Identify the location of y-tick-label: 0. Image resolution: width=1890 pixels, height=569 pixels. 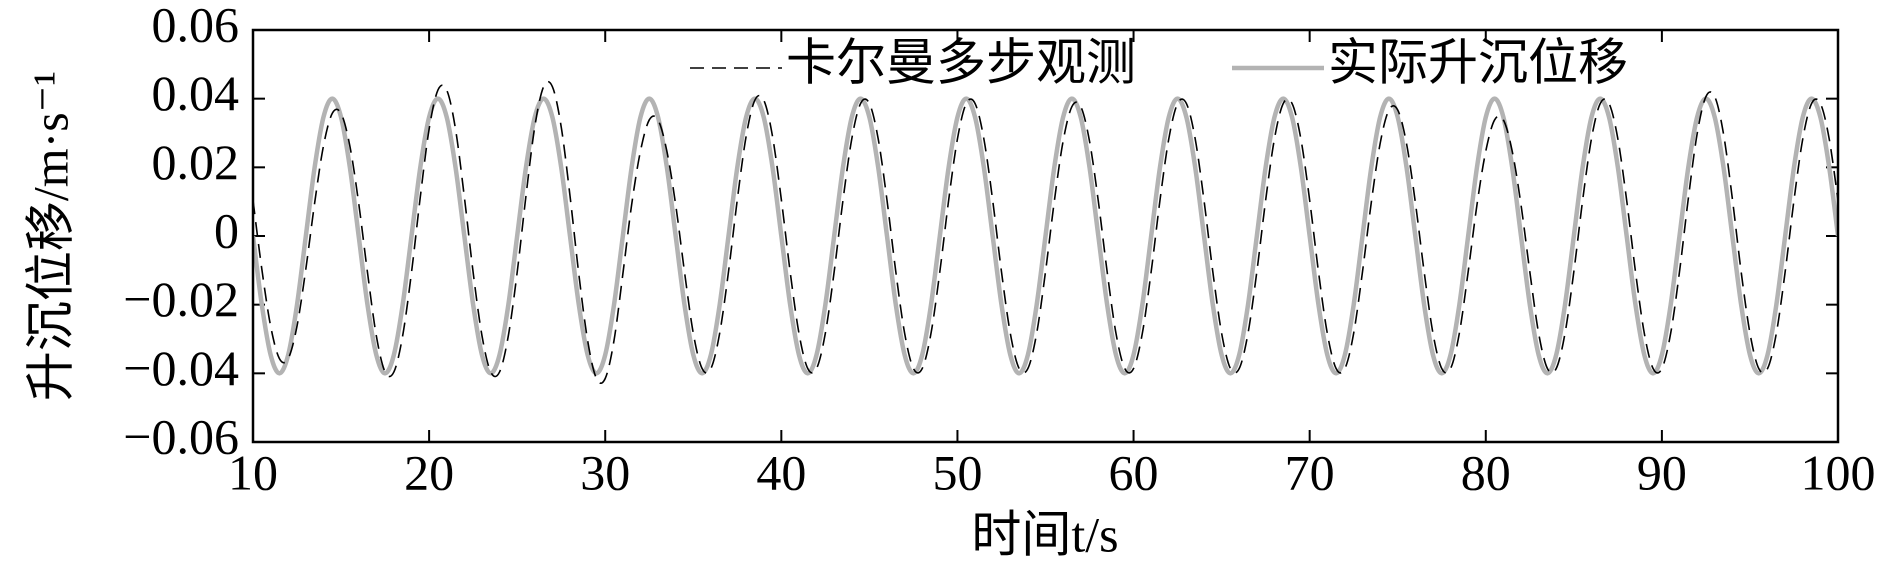
(226, 230).